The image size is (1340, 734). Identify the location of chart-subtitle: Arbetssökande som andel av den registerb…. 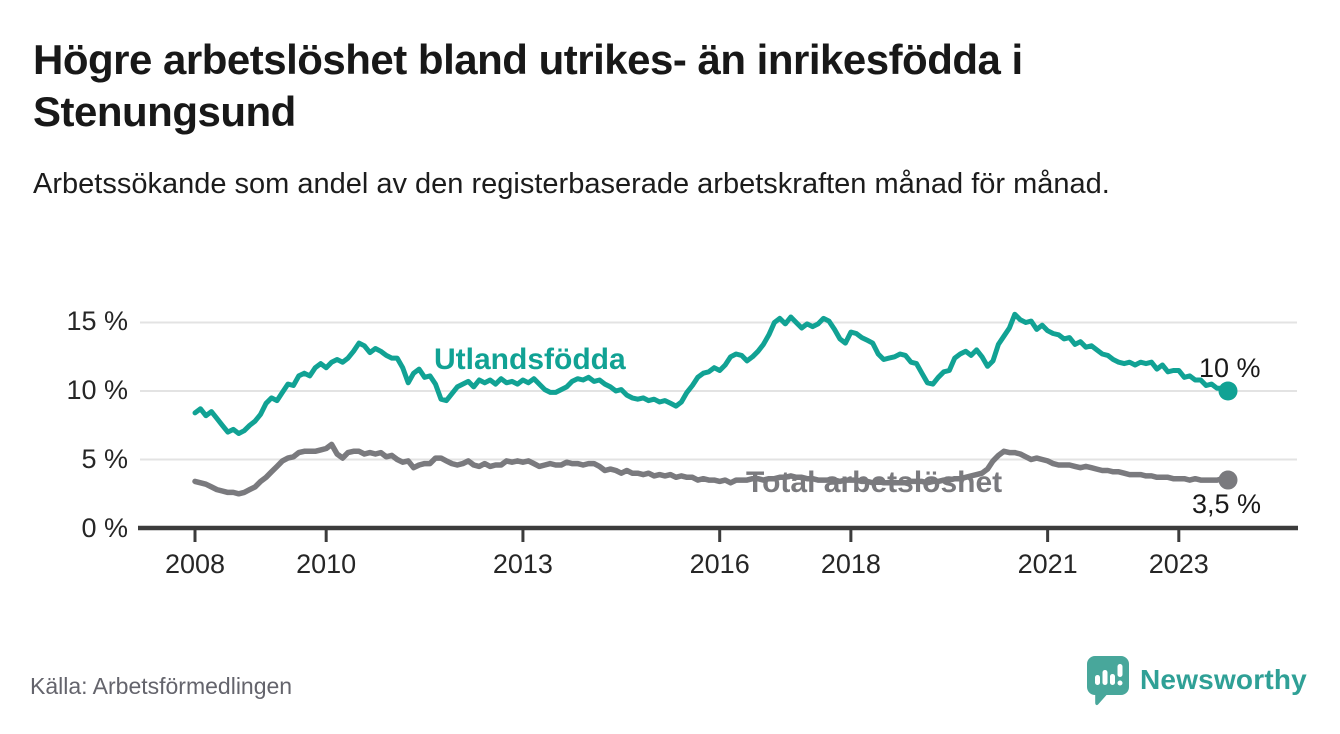
(571, 184).